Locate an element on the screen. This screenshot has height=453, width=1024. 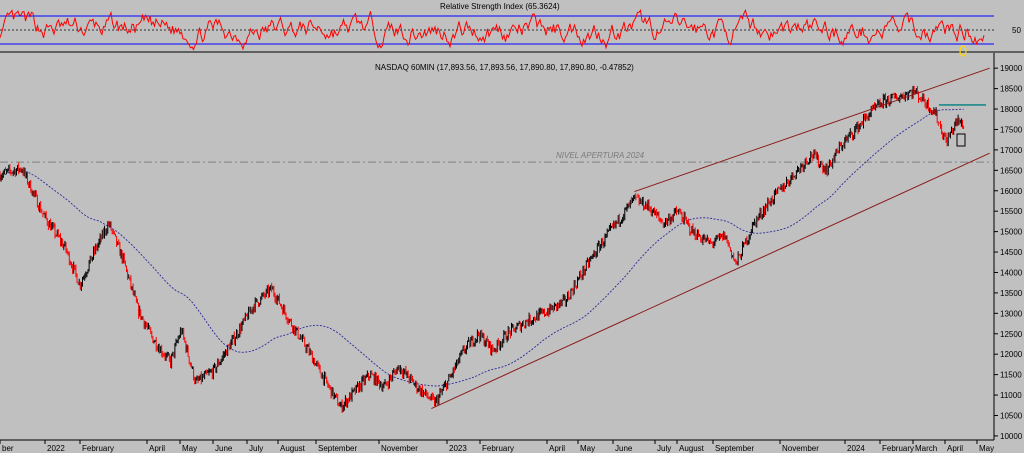
x-tick-label: March is located at coordinates (926, 448).